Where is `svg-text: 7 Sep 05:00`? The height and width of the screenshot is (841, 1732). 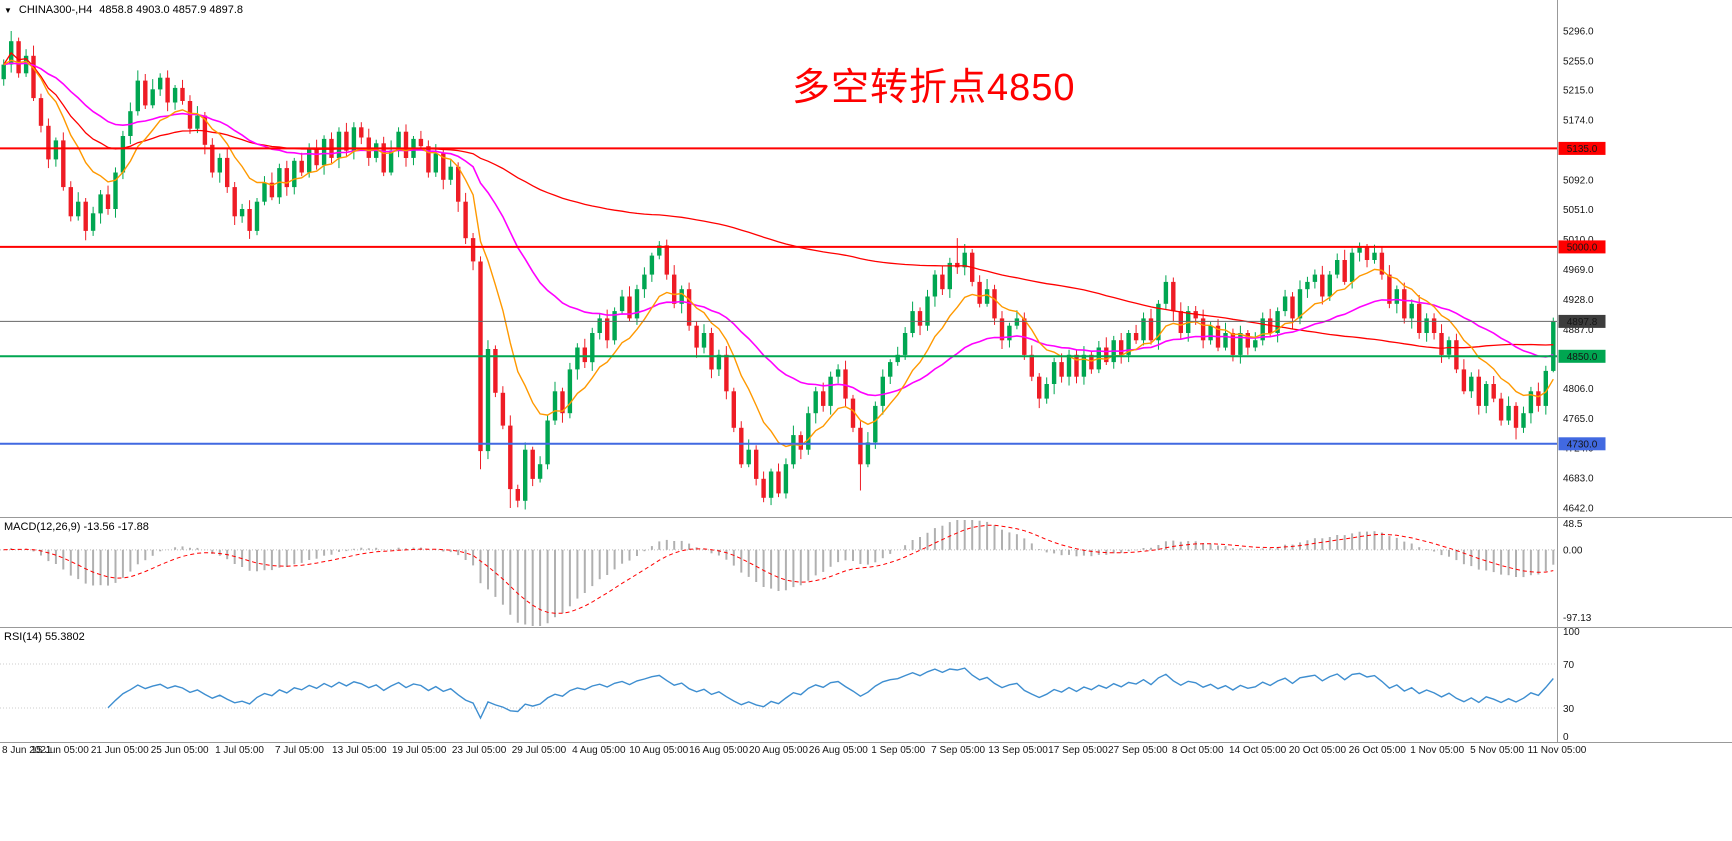
svg-text: 7 Sep 05:00 is located at coordinates (958, 750).